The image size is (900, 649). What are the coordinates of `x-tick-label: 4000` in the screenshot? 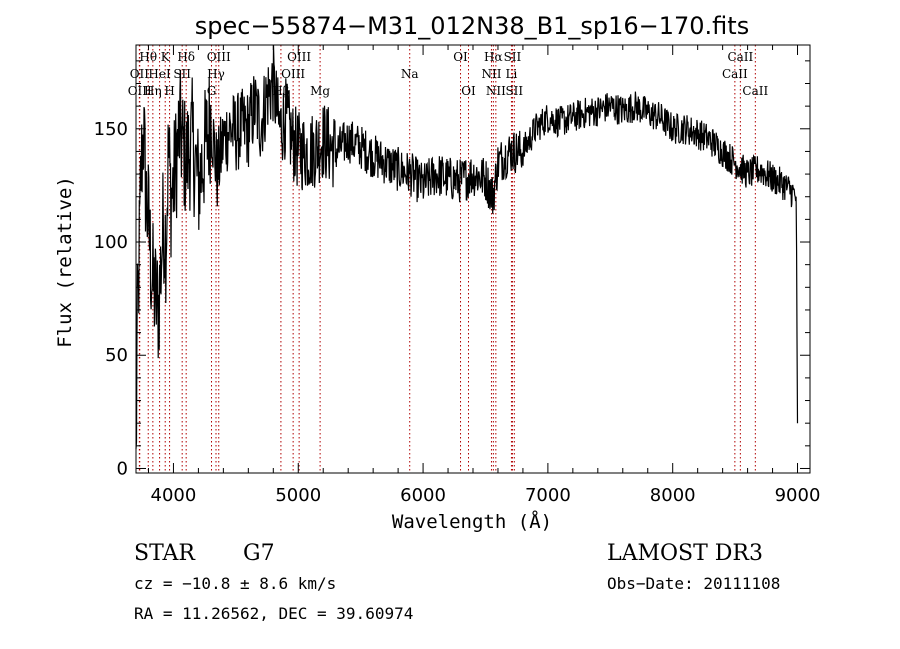 It's located at (174, 495).